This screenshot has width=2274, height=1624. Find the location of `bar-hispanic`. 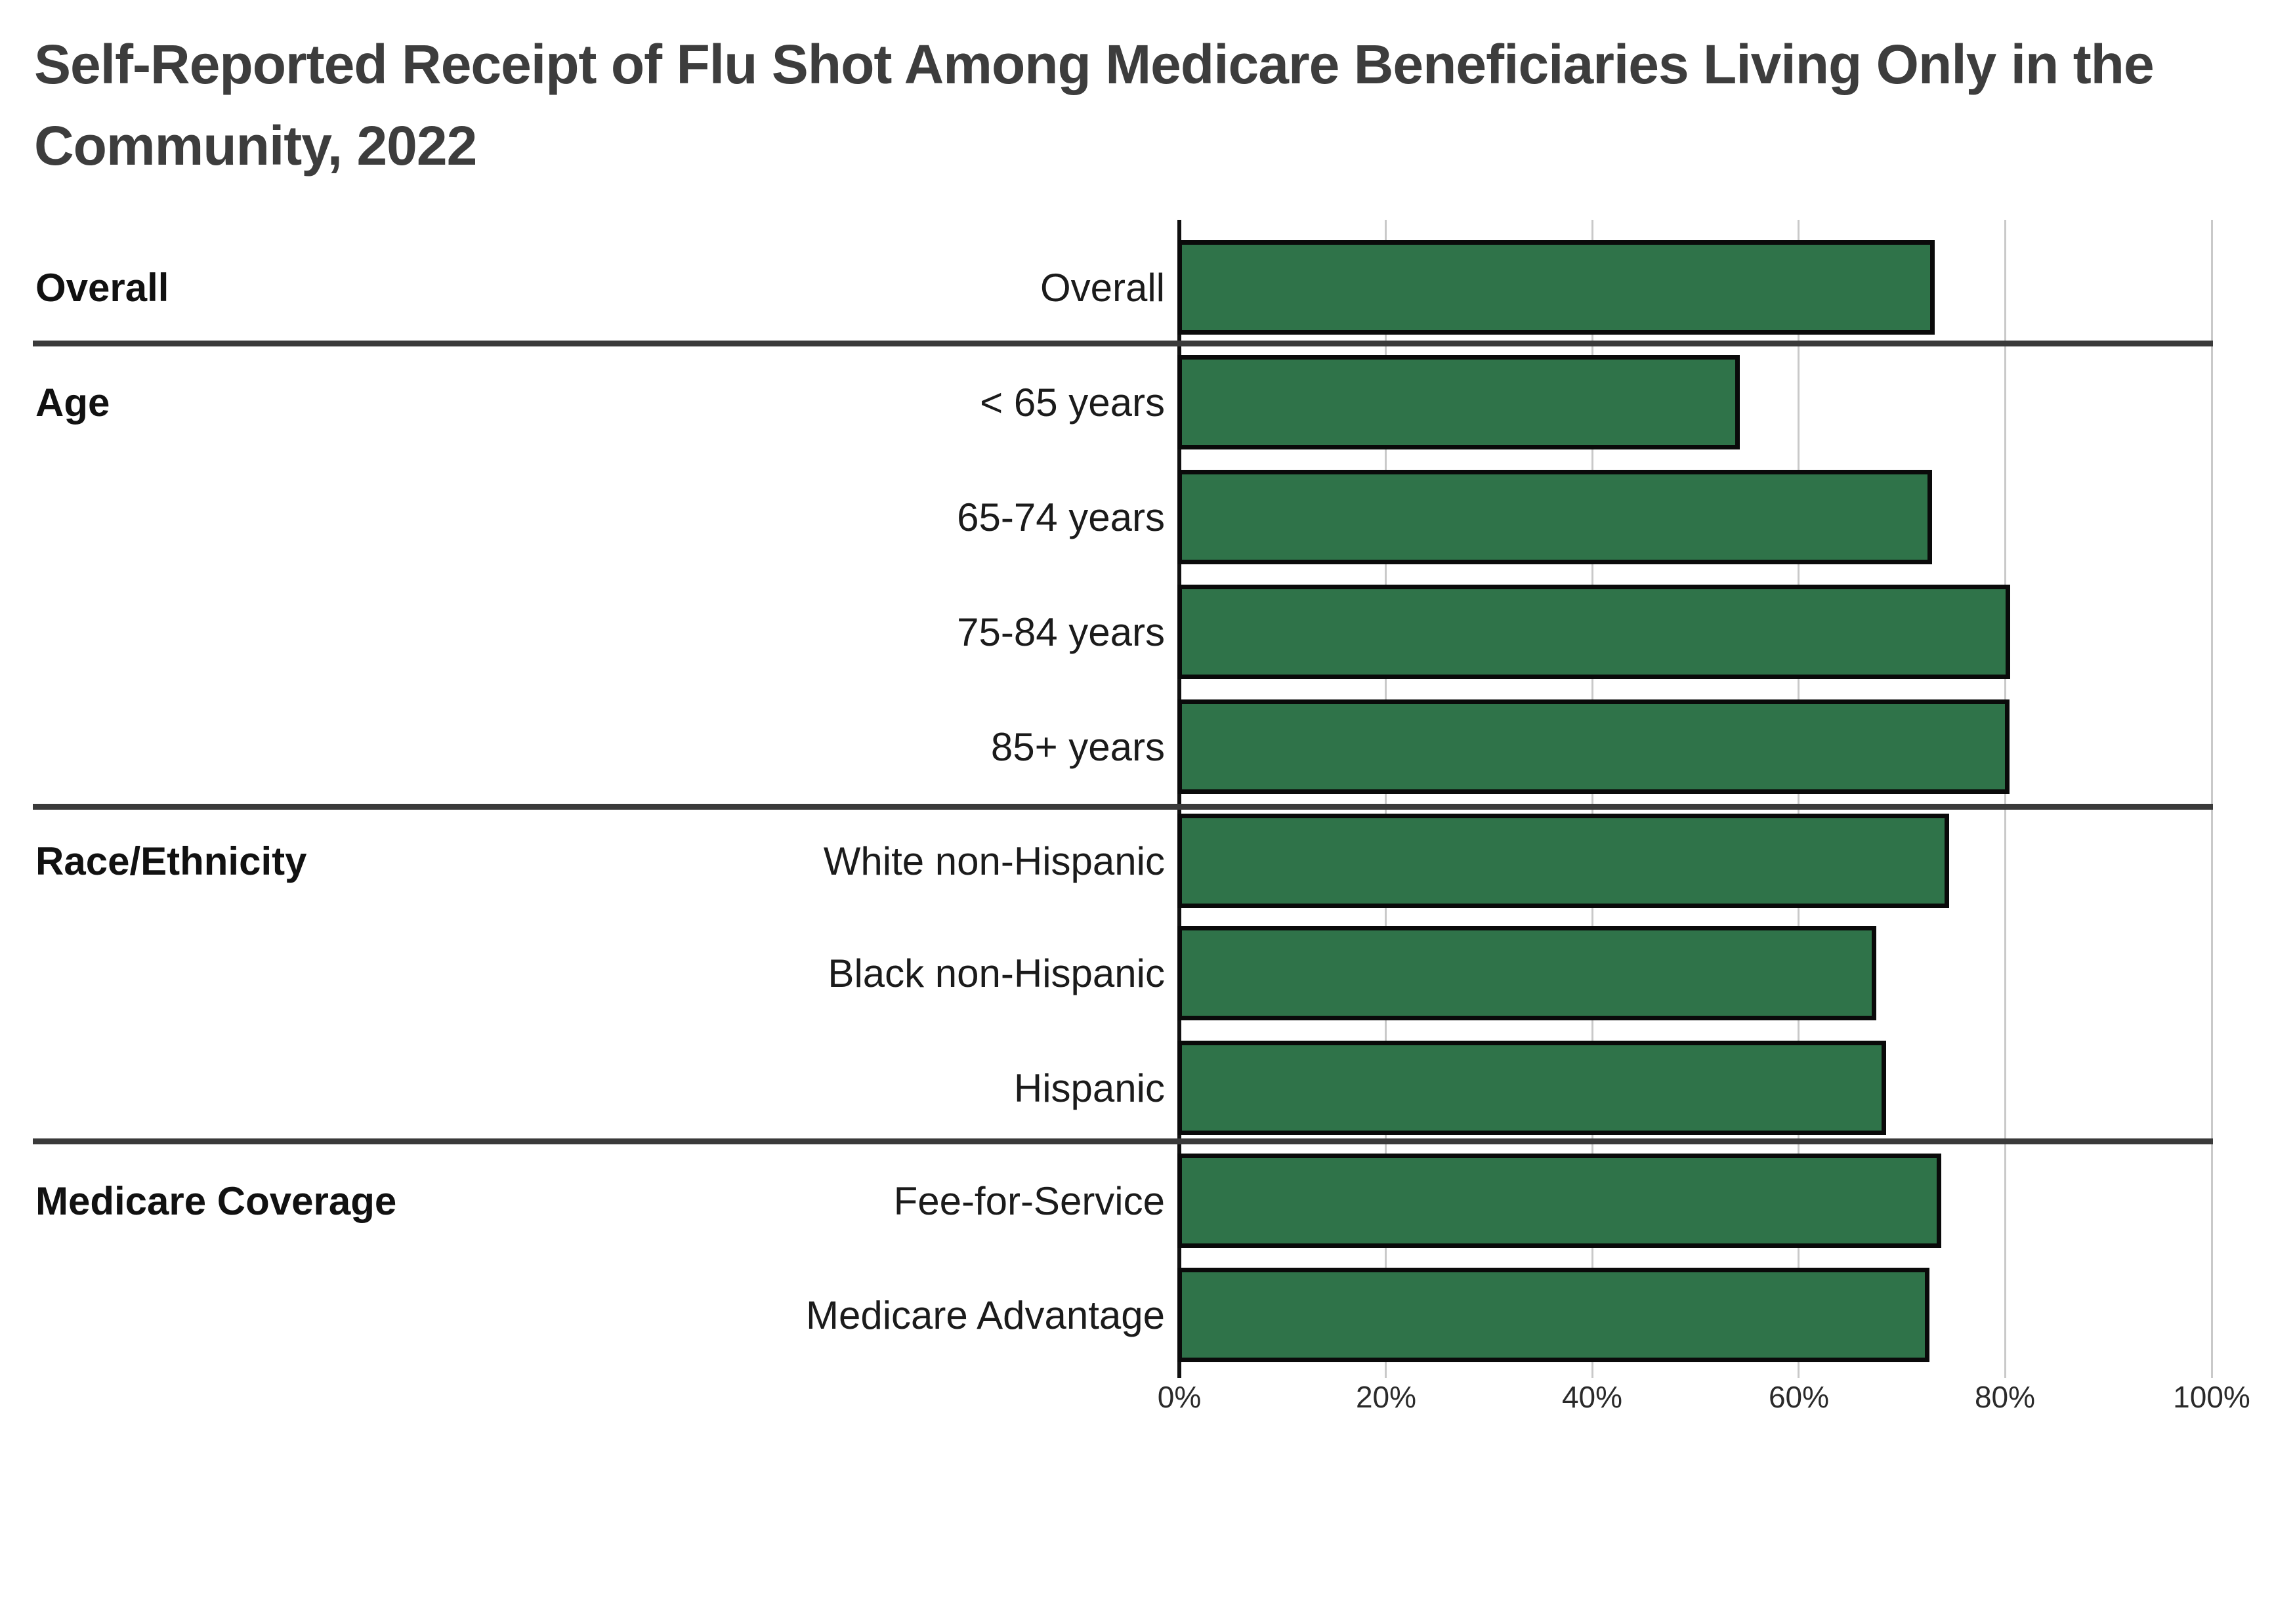

bar-hispanic is located at coordinates (1531, 1088).